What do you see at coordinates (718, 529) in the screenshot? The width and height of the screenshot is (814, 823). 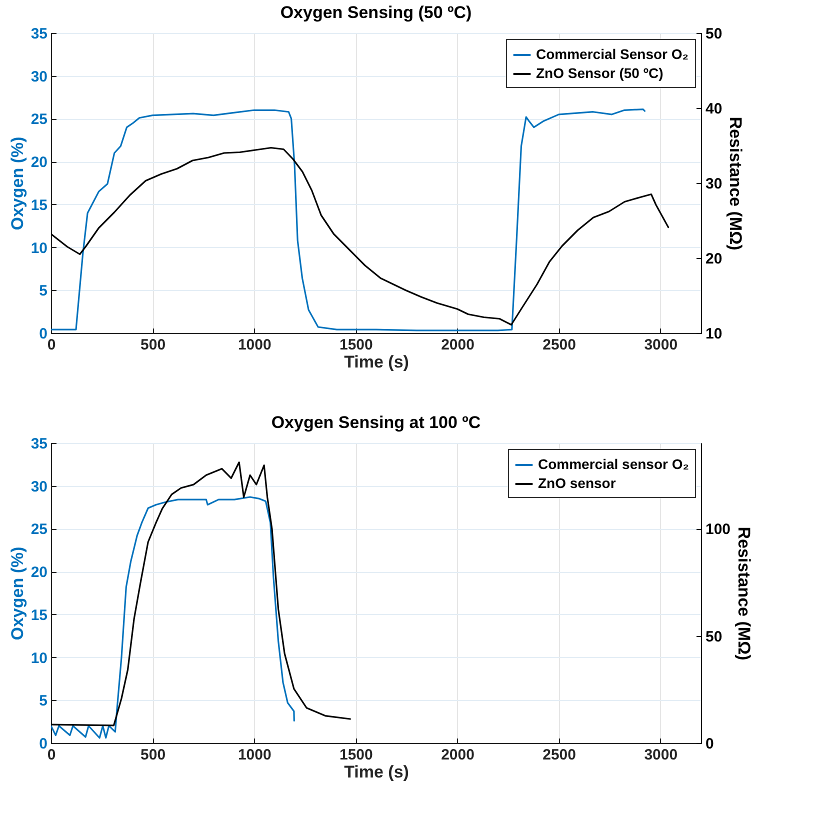 I see `y2-tick-label: 100` at bounding box center [718, 529].